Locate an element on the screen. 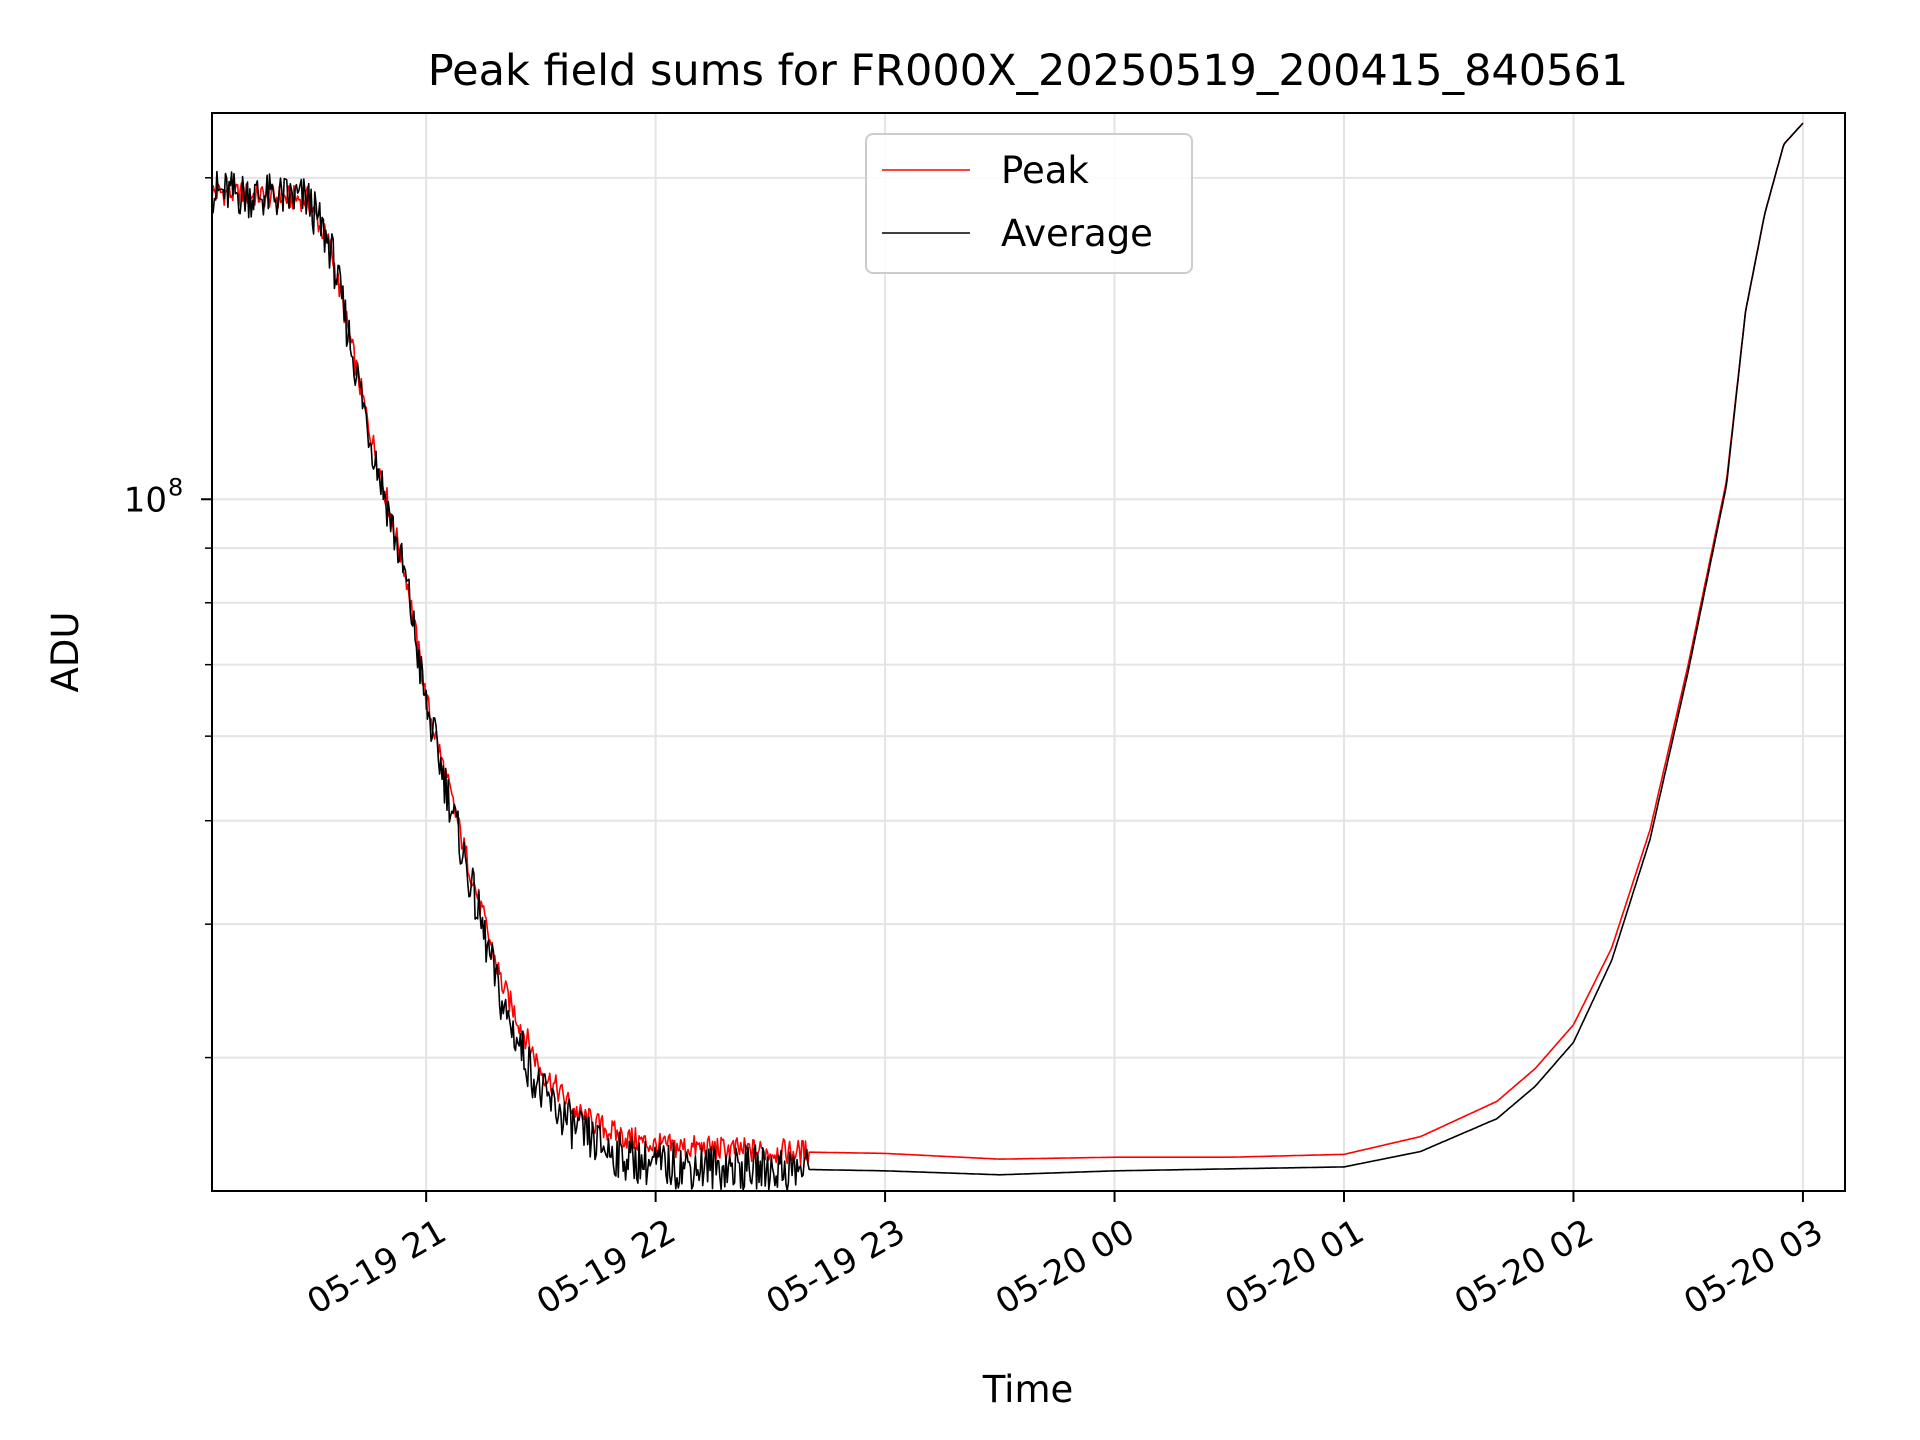 This screenshot has height=1440, width=1920. y-tick-exponent: 8 is located at coordinates (175, 487).